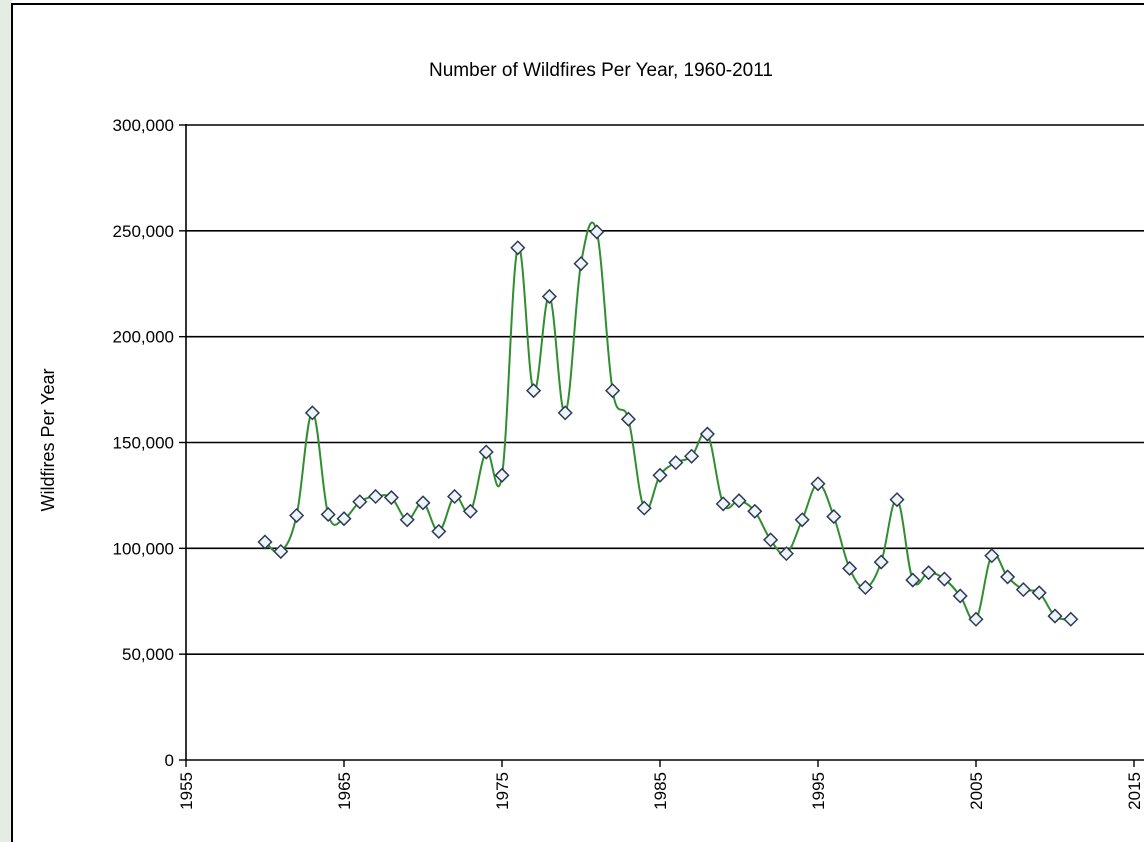 The image size is (1144, 842). Describe the element at coordinates (818, 791) in the screenshot. I see `x-tick-label: 1995` at that location.